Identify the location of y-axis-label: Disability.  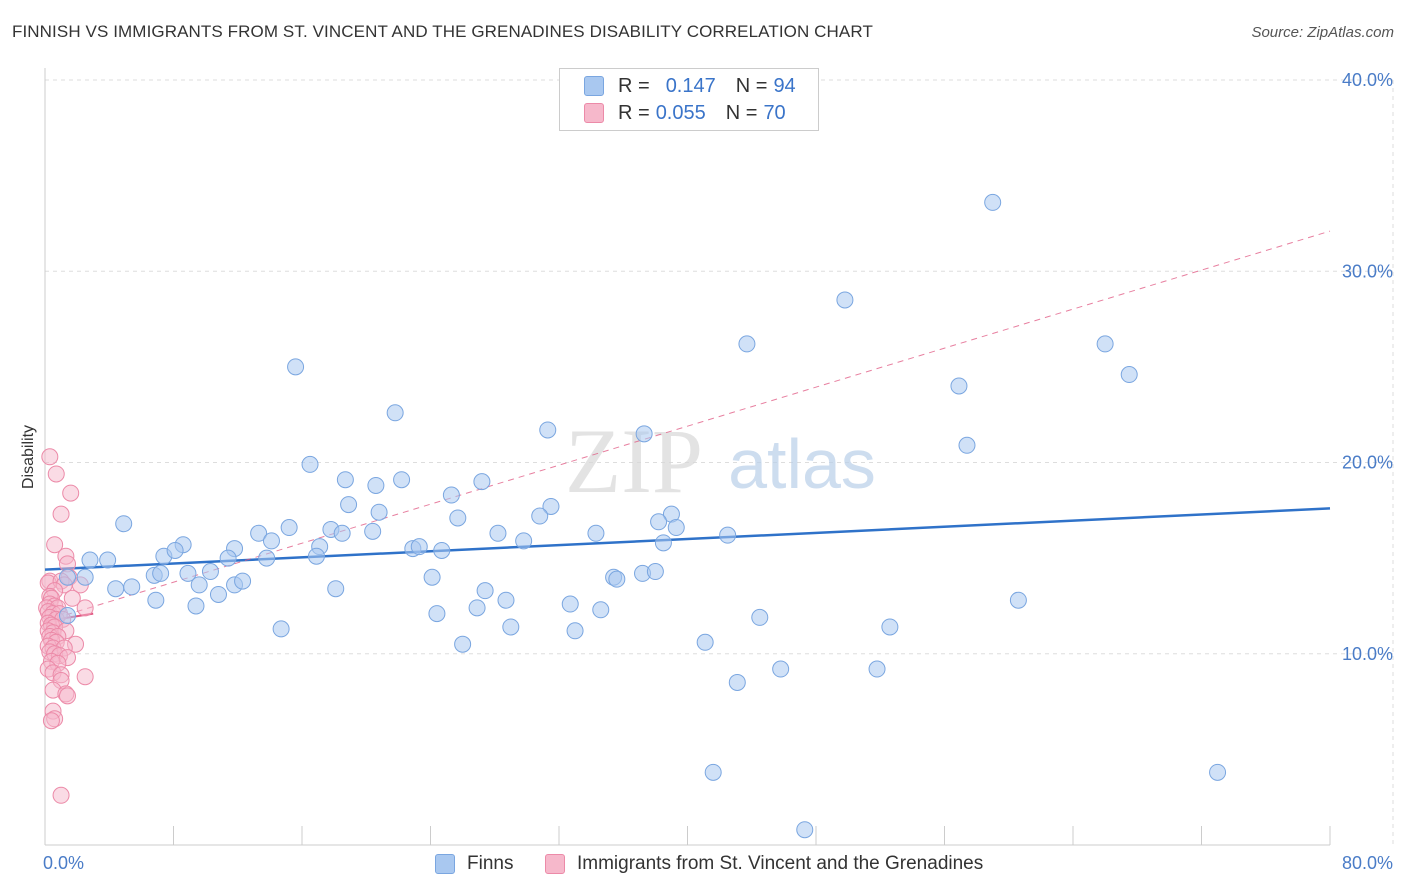
(28, 457).